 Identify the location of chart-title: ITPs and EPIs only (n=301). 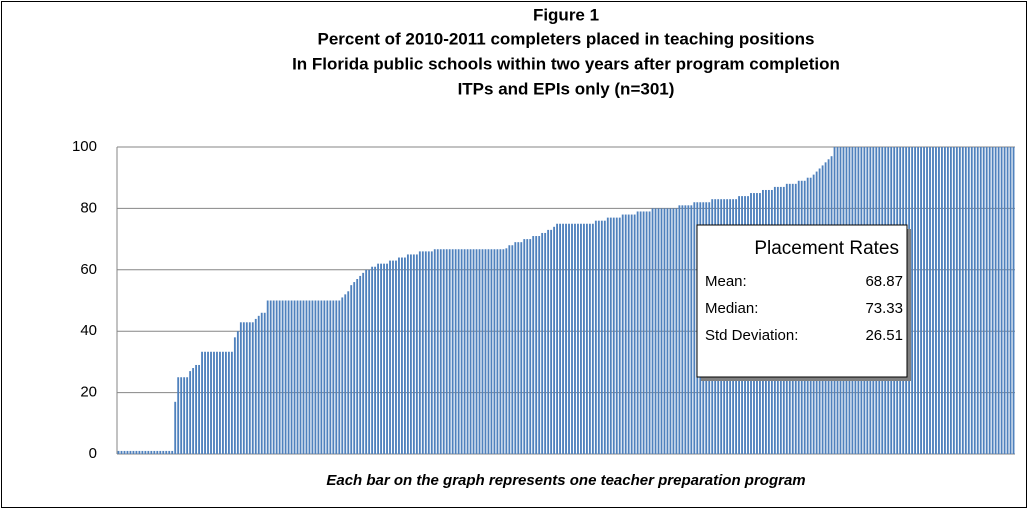
(566, 88).